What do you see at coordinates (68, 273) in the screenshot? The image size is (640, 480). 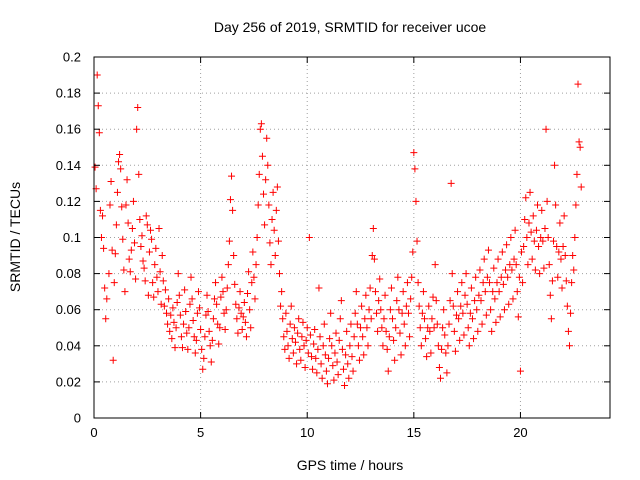 I see `y-tick-label: 0.08` at bounding box center [68, 273].